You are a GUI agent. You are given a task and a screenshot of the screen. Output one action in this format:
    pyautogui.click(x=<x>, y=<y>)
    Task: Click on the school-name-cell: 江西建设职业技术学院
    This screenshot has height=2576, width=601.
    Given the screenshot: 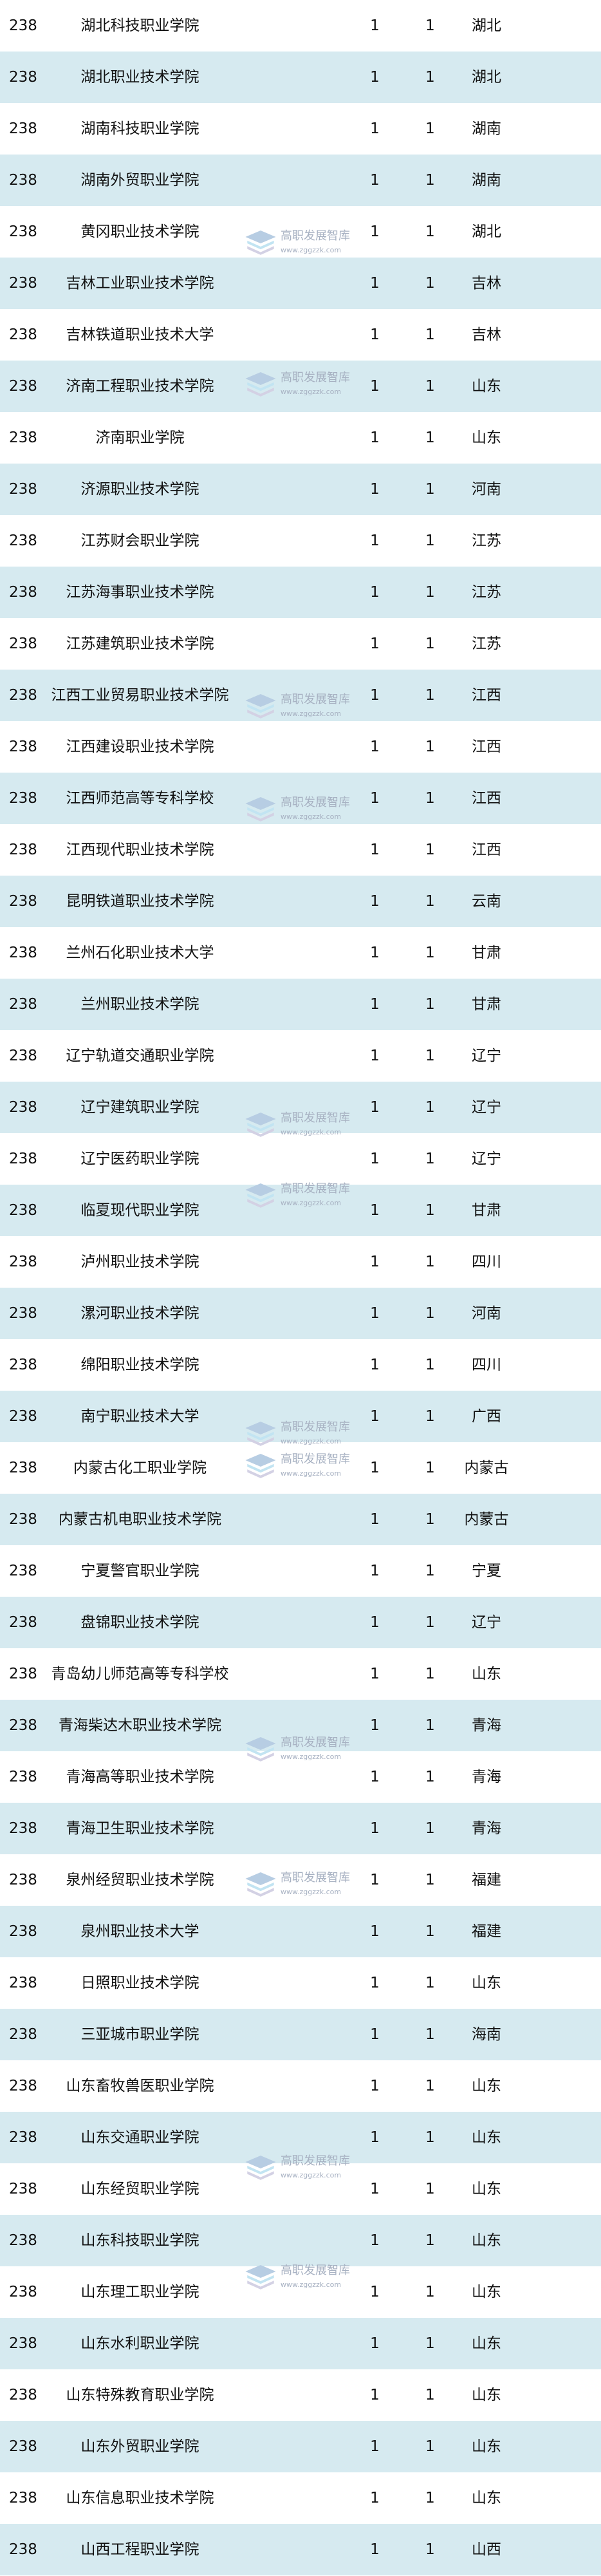 What is the action you would take?
    pyautogui.click(x=140, y=746)
    